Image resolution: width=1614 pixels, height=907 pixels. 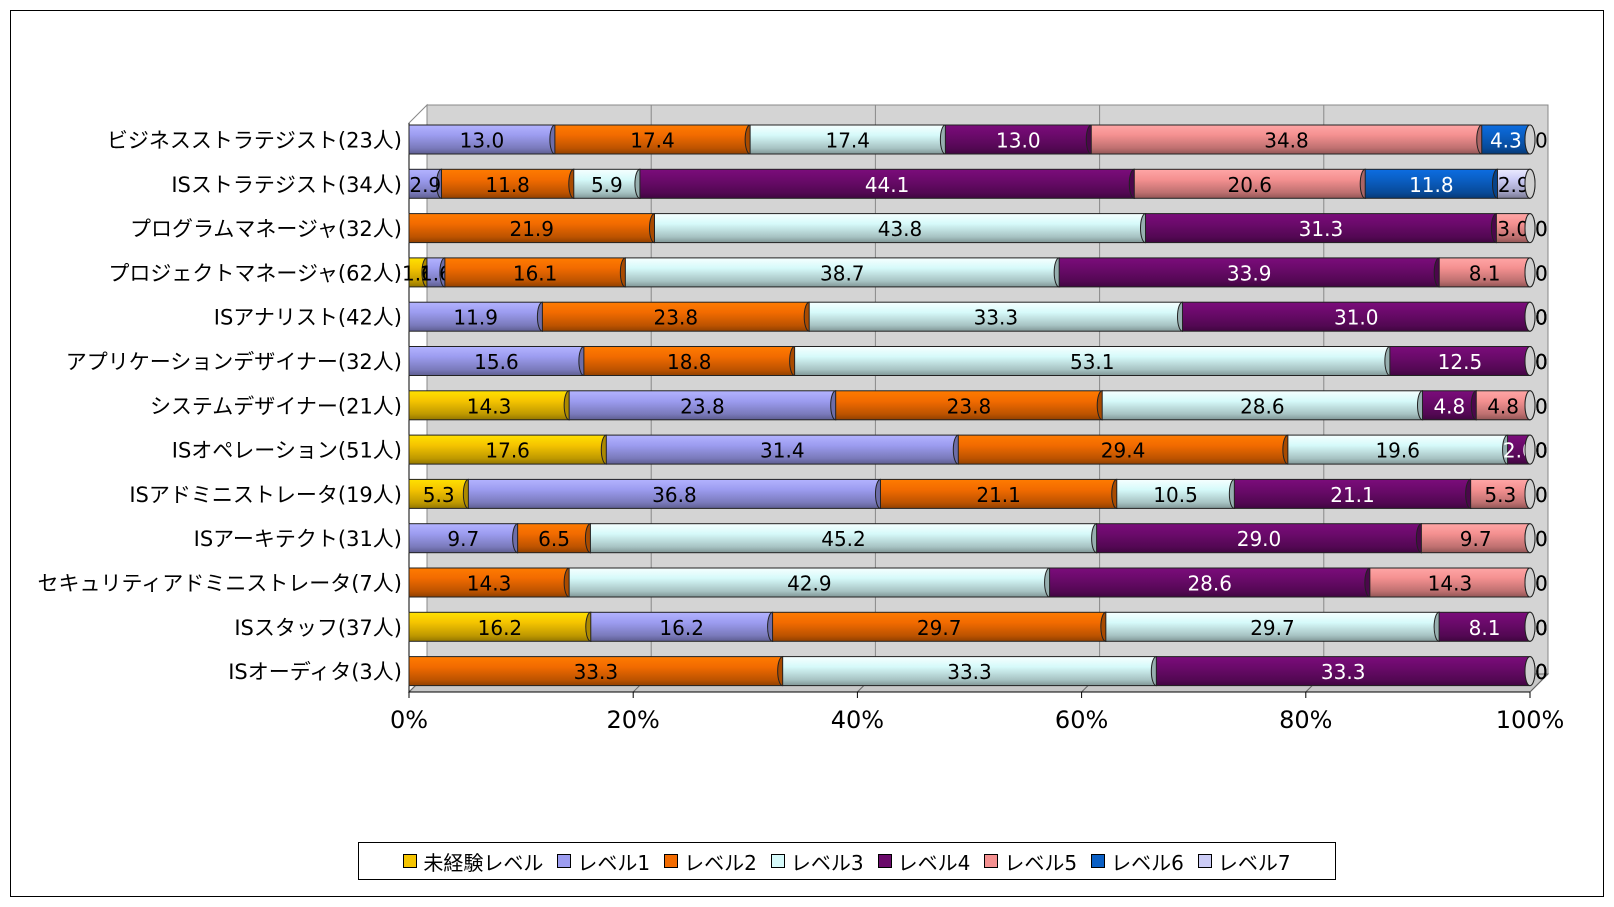 I want to click on data-label: 14.3, so click(x=489, y=584).